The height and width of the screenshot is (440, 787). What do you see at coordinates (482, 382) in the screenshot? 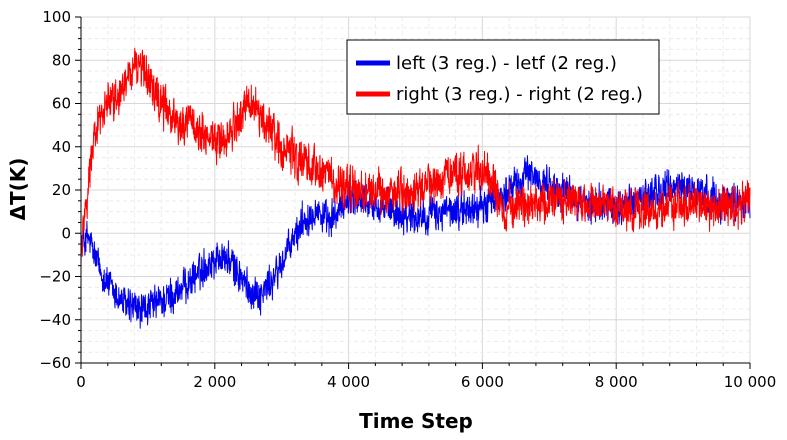
I see `x-tick-label: 6 000` at bounding box center [482, 382].